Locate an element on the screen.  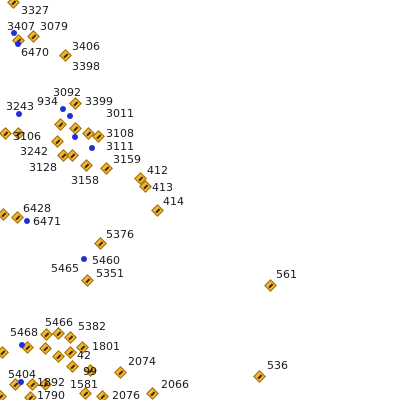
marker-label: 5351 is located at coordinates (110, 273).